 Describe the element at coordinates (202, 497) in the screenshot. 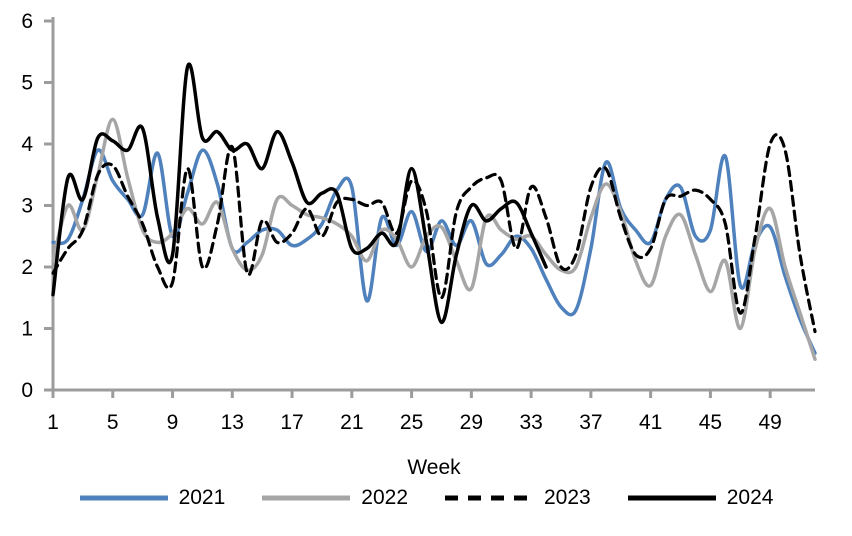

I see `legend-label: 2021` at that location.